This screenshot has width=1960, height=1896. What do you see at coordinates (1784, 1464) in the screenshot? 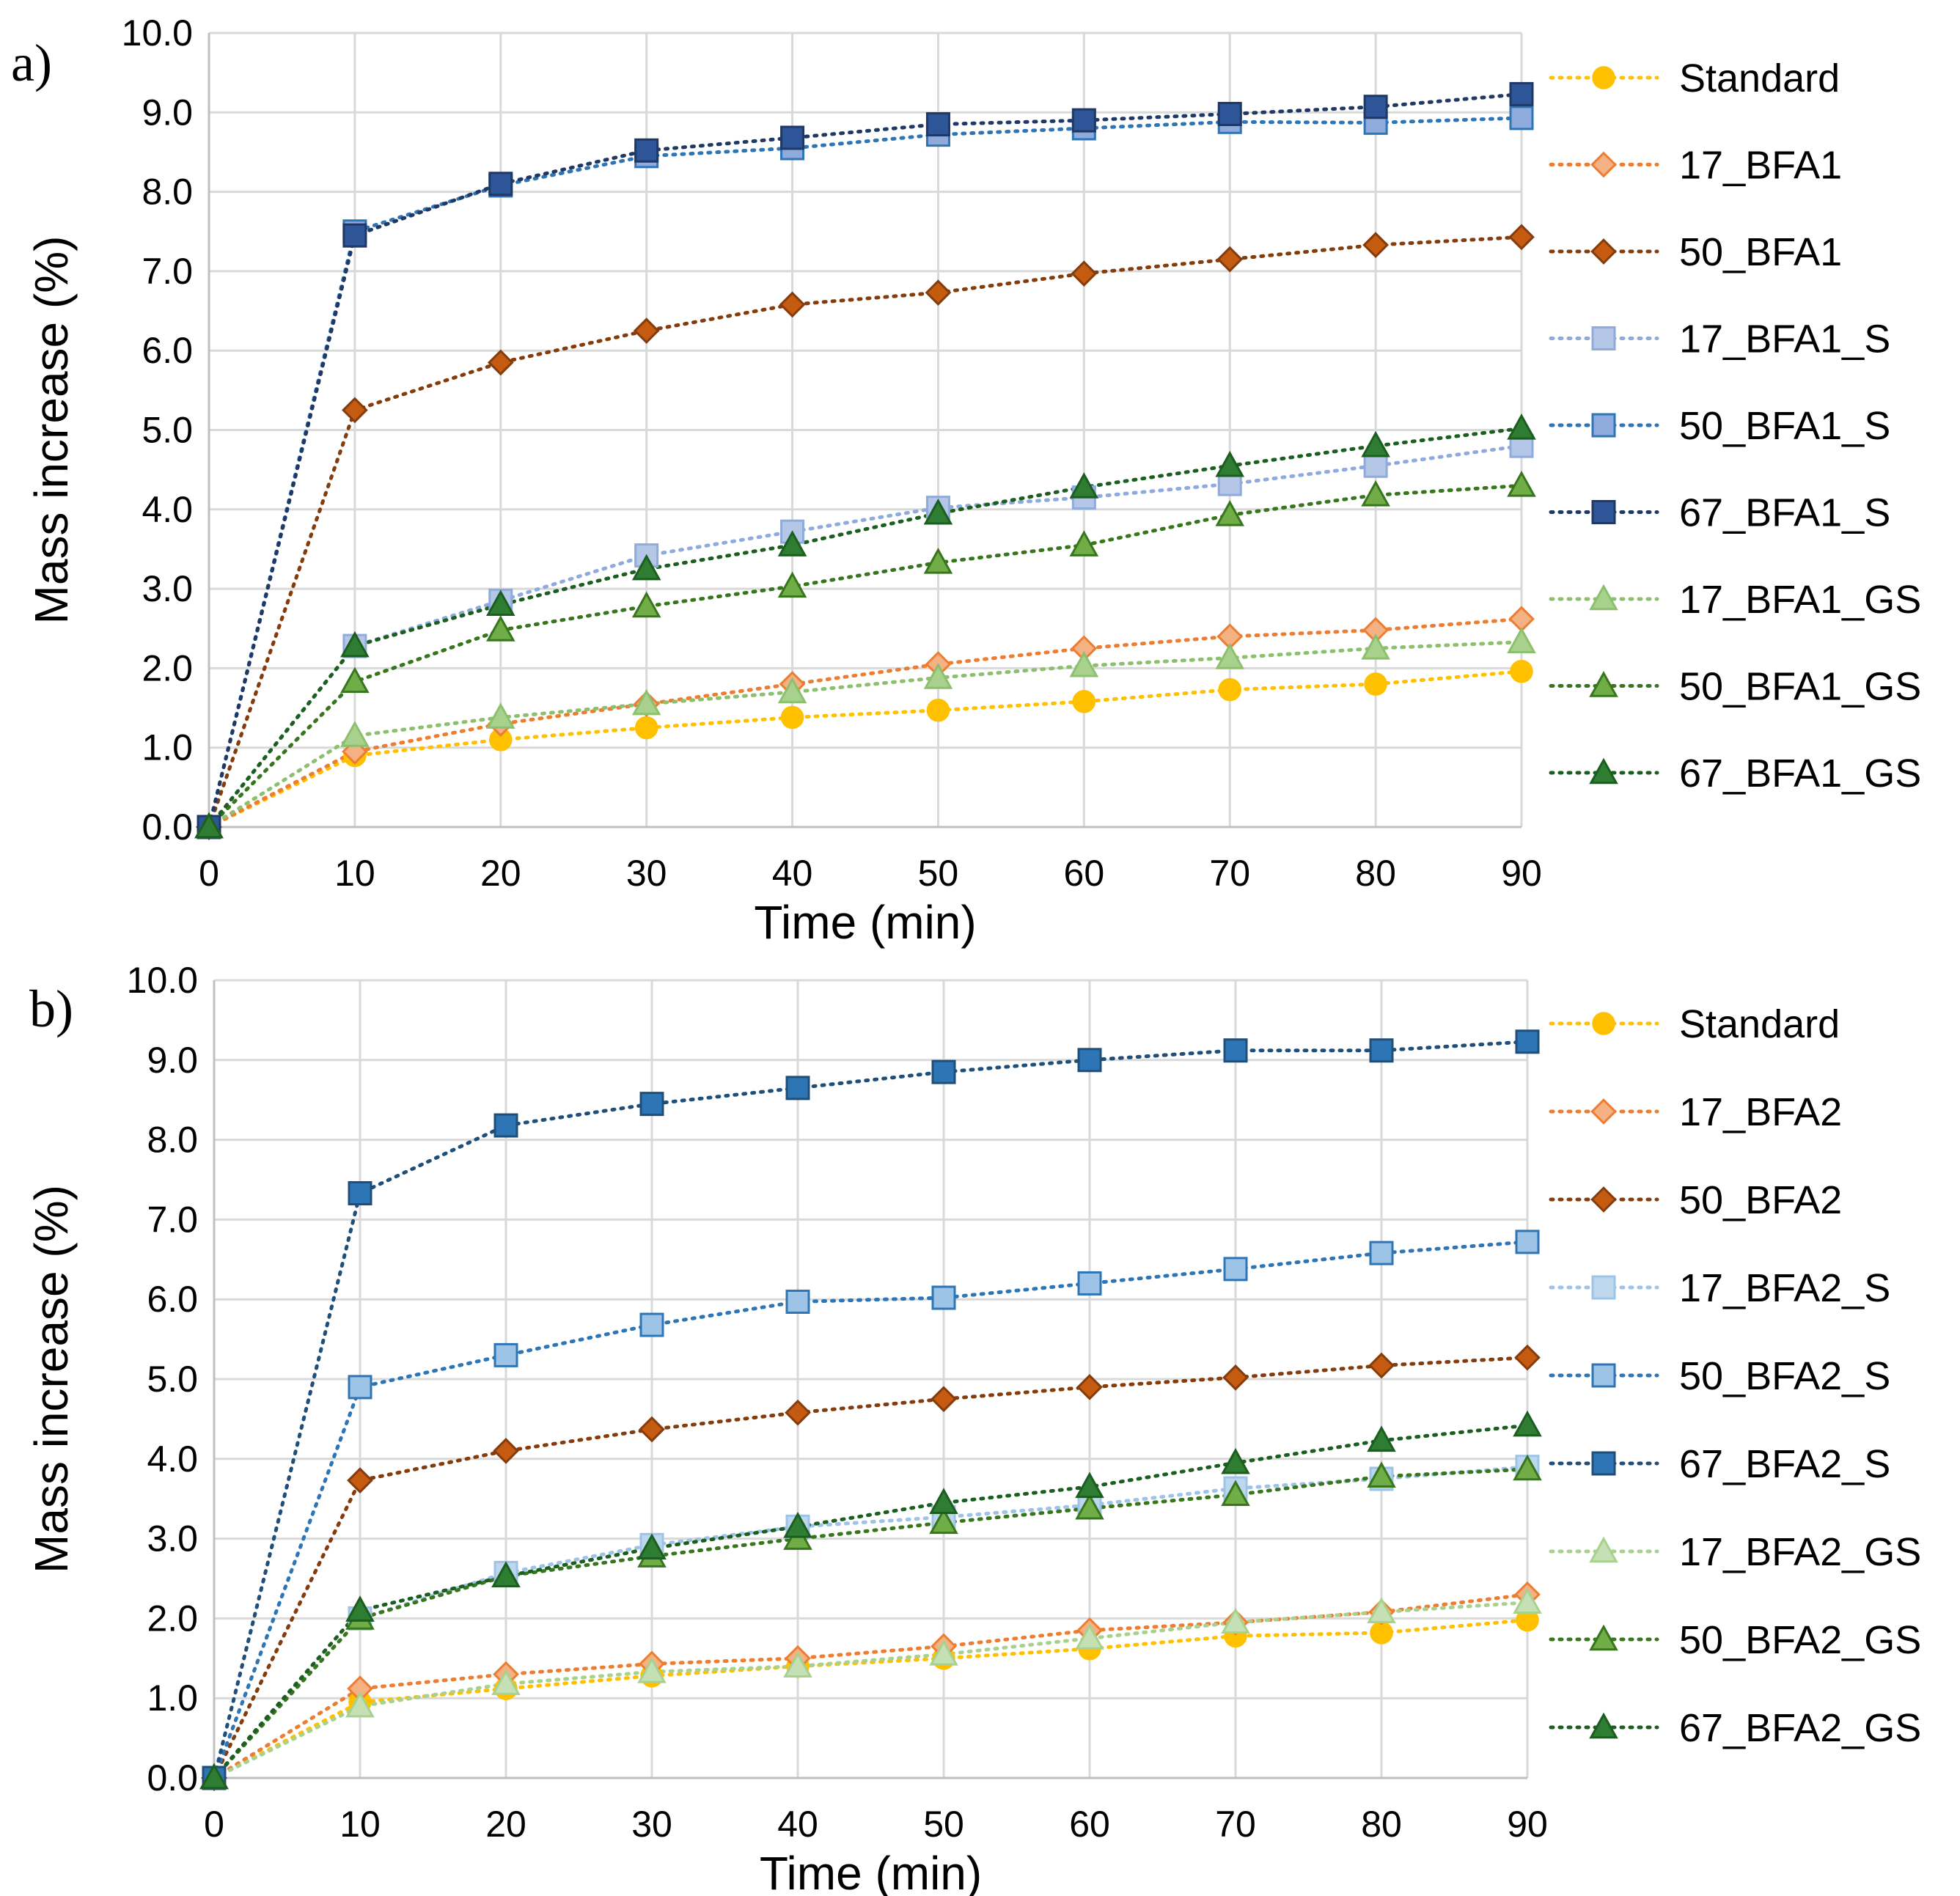
I see `legend-label: 67_BFA2_S` at bounding box center [1784, 1464].